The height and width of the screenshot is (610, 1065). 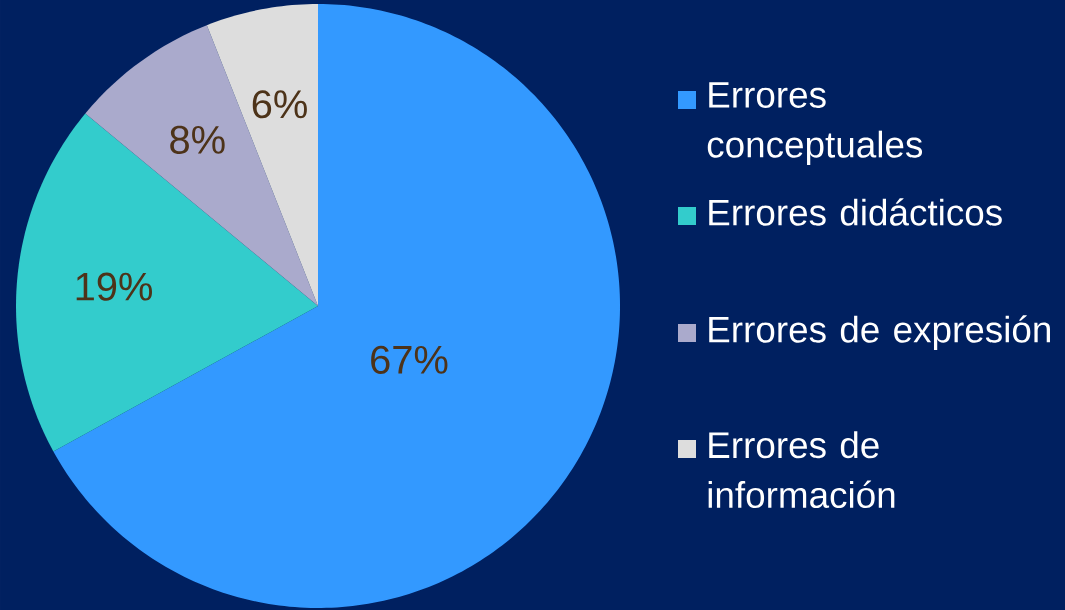 What do you see at coordinates (197, 139) in the screenshot?
I see `data-label: 8%` at bounding box center [197, 139].